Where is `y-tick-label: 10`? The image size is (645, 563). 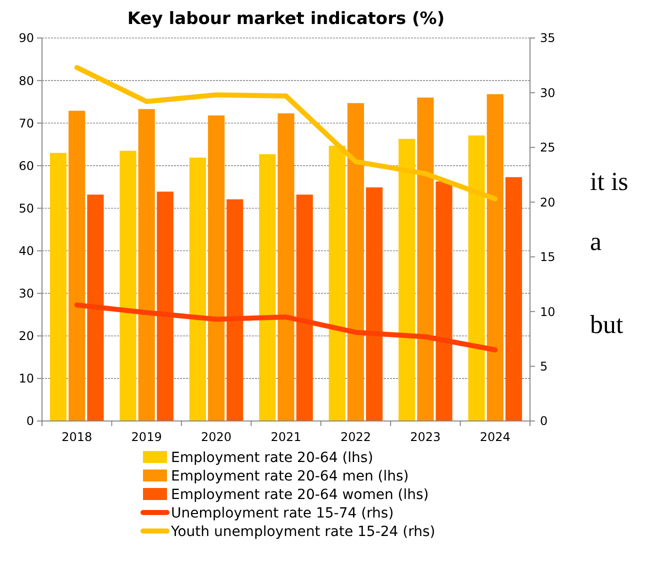 y-tick-label: 10 is located at coordinates (26, 379).